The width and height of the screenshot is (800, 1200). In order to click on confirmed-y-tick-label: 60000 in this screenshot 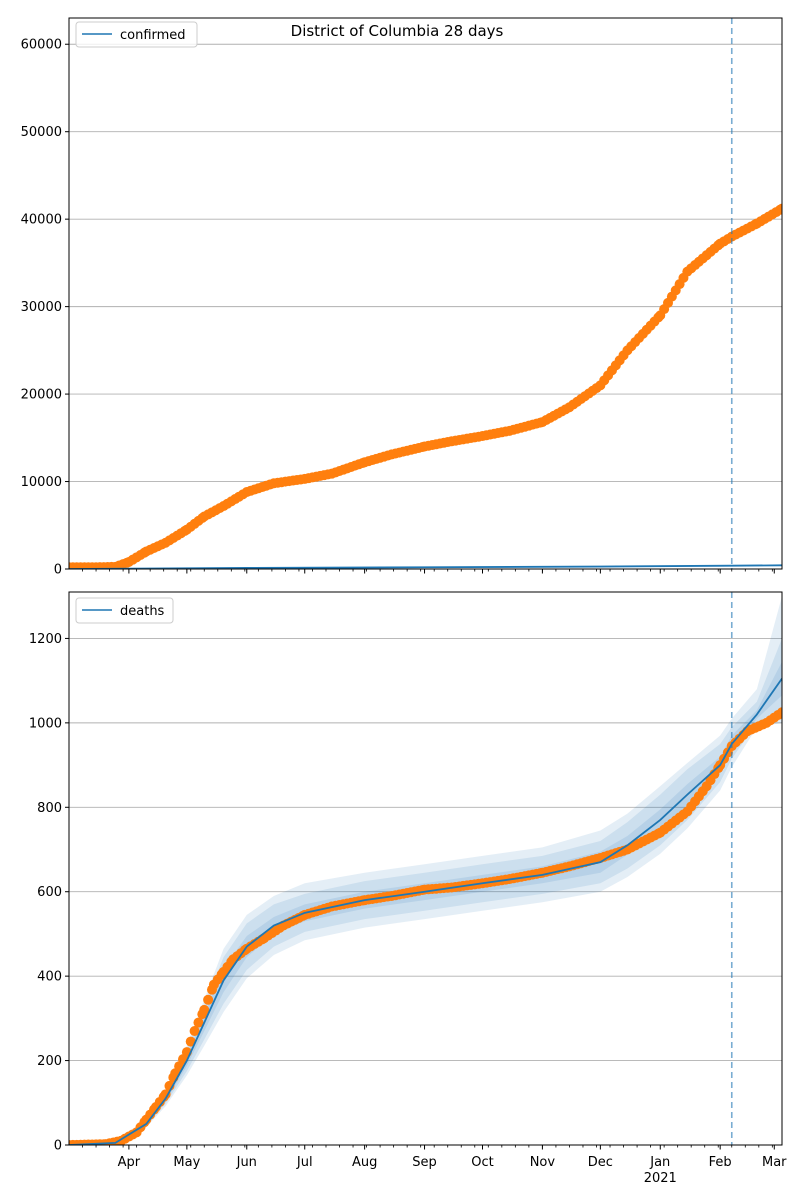, I will do `click(41, 45)`.